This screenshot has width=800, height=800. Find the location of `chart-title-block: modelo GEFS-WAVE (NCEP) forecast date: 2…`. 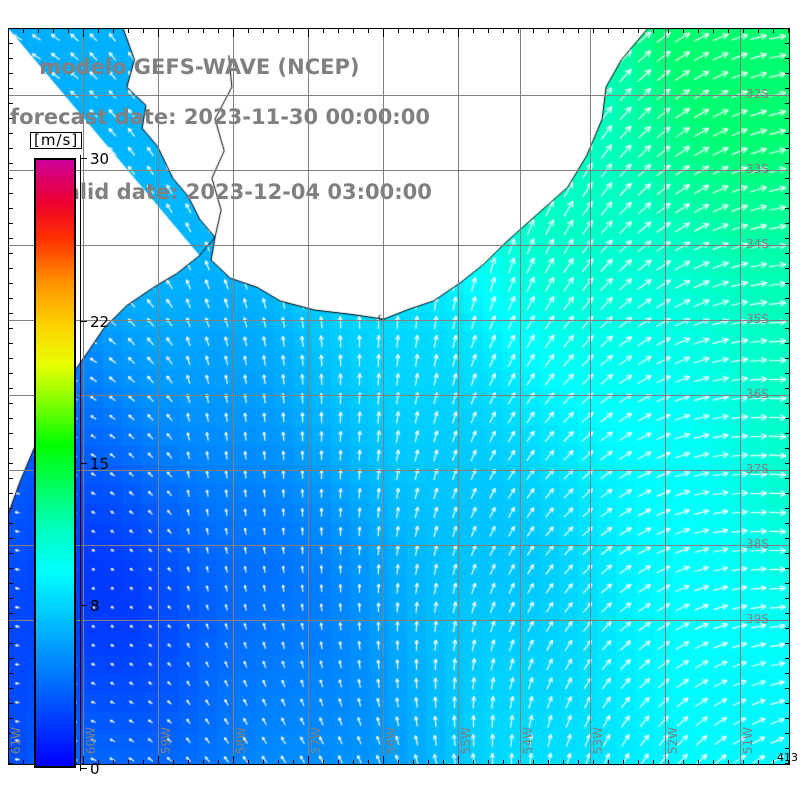

chart-title-block: modelo GEFS-WAVE (NCEP) forecast date: 2… is located at coordinates (221, 142).